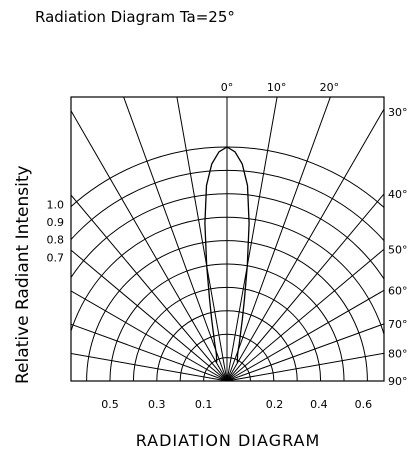 The image size is (411, 455). Describe the element at coordinates (398, 194) in the screenshot. I see `angle-label-right: 40°` at that location.